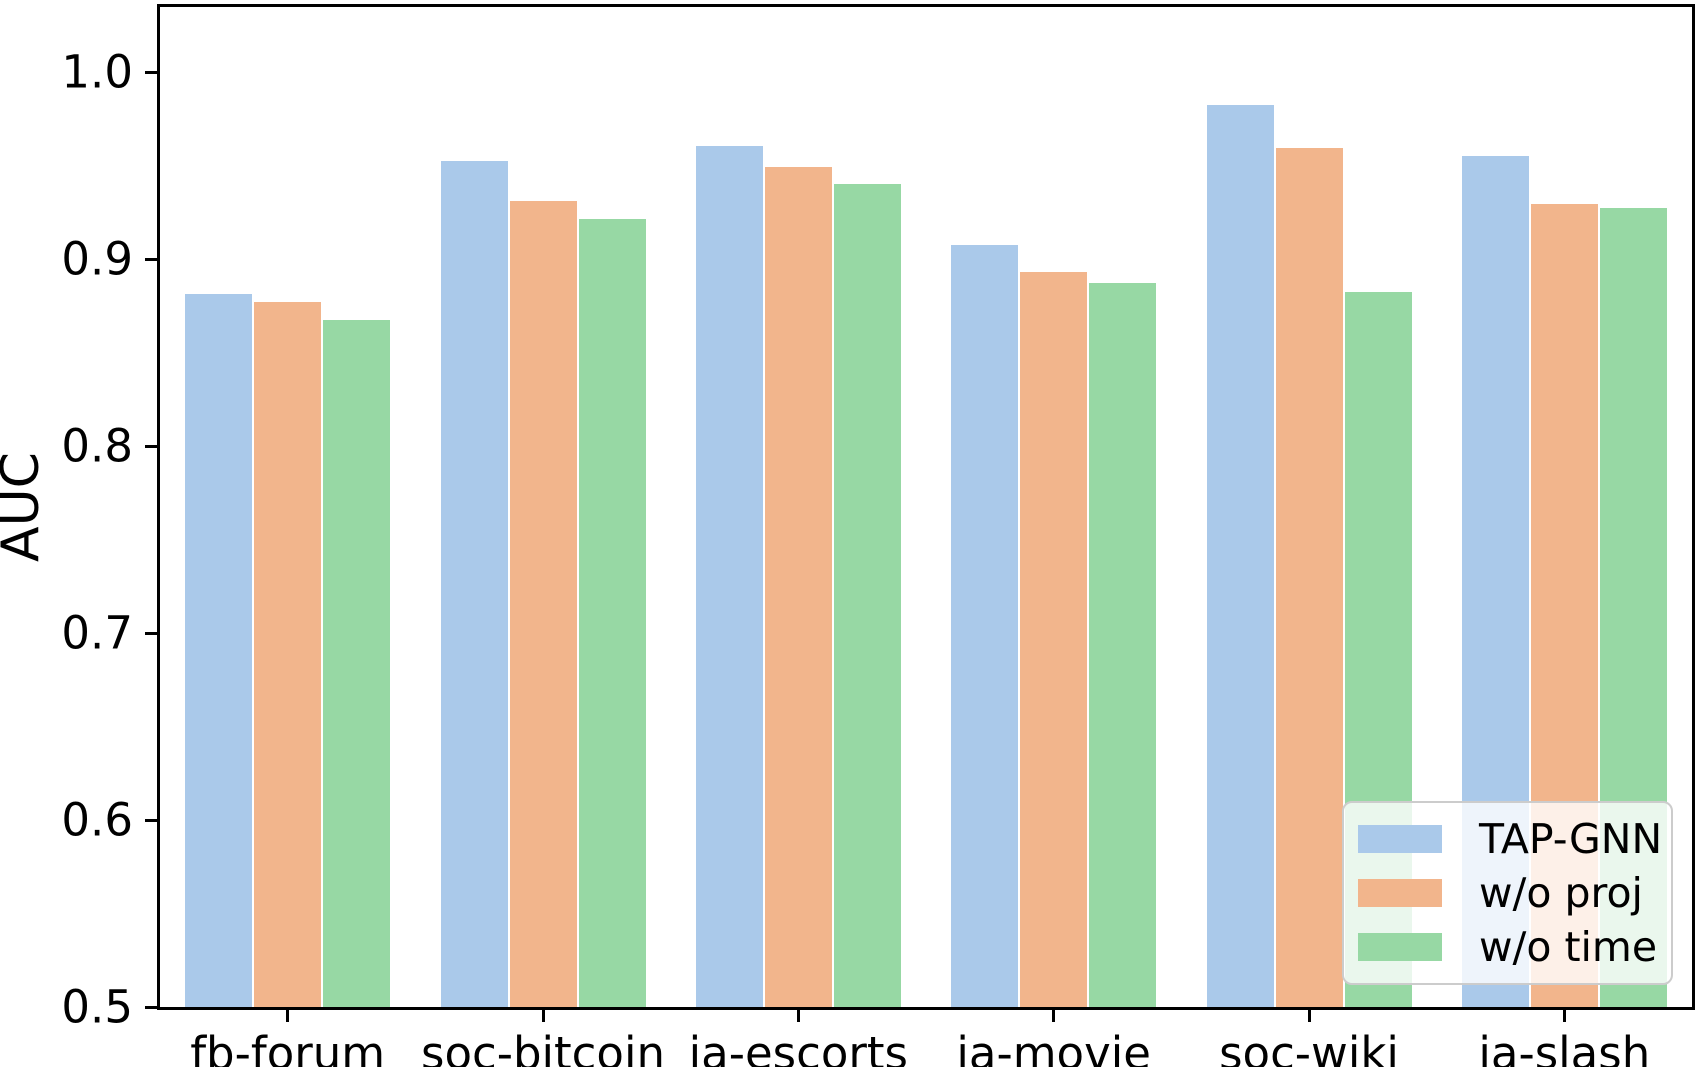 This screenshot has width=1700, height=1067. Describe the element at coordinates (1309, 1016) in the screenshot. I see `x-tick-mark-soc-wiki` at that location.